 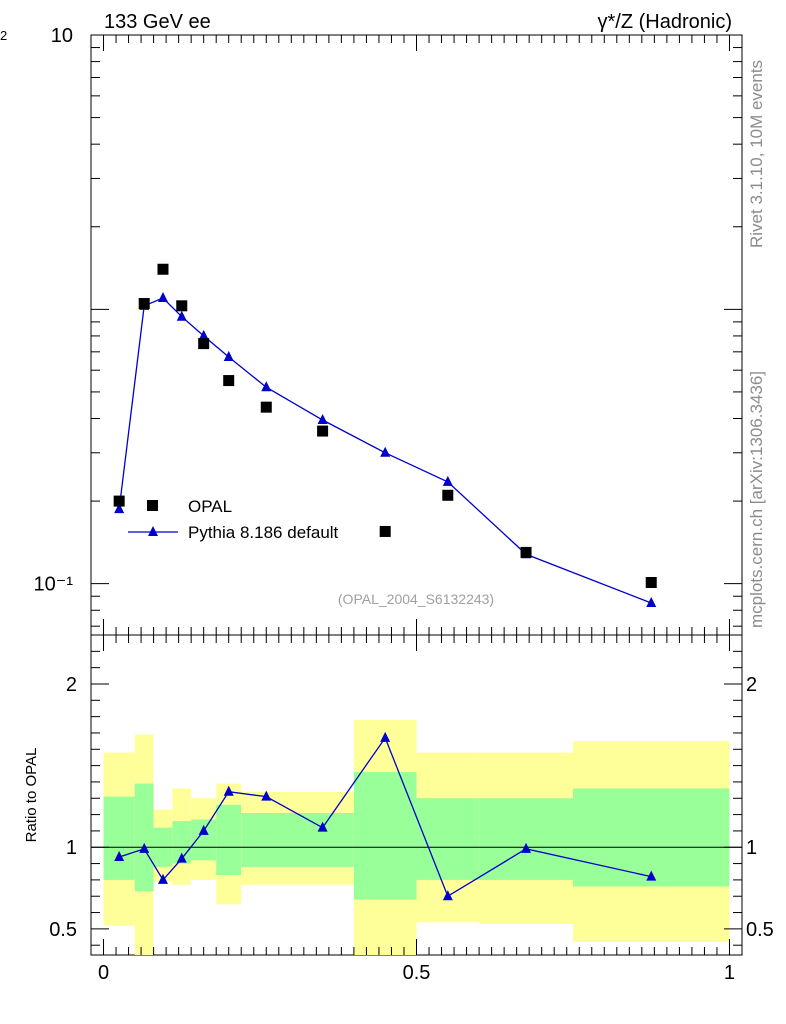 I want to click on main-y-tick-label: 10⁻¹, so click(x=54, y=585).